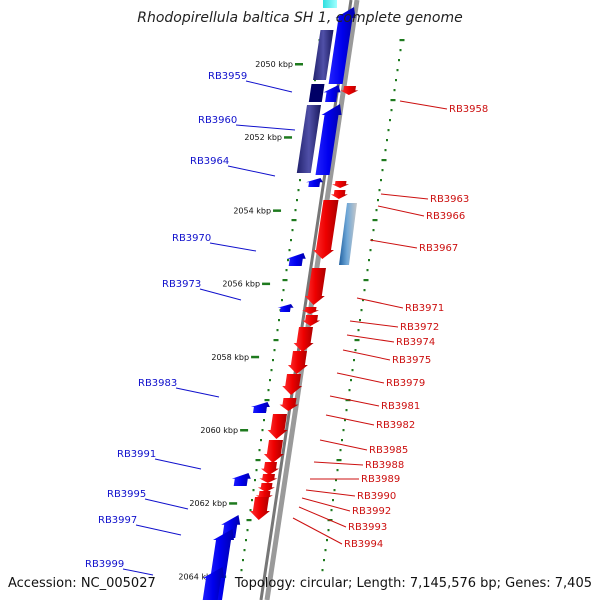 This screenshot has width=600, height=600. I want to click on gene-label: RB3972, so click(419, 327).